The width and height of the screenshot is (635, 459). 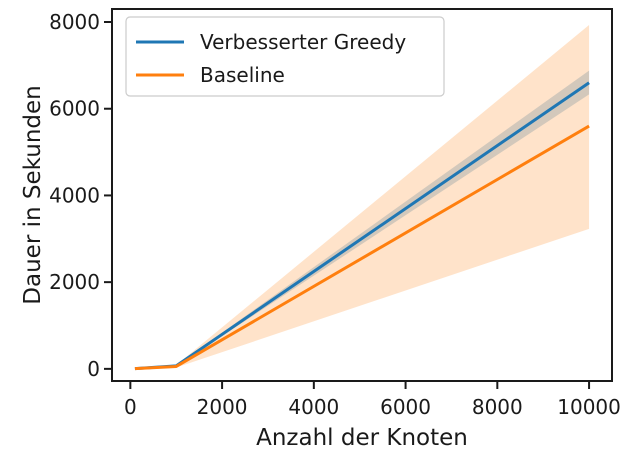 I want to click on y-axis: 0 2000 4000 6000 8000, so click(x=80, y=195).